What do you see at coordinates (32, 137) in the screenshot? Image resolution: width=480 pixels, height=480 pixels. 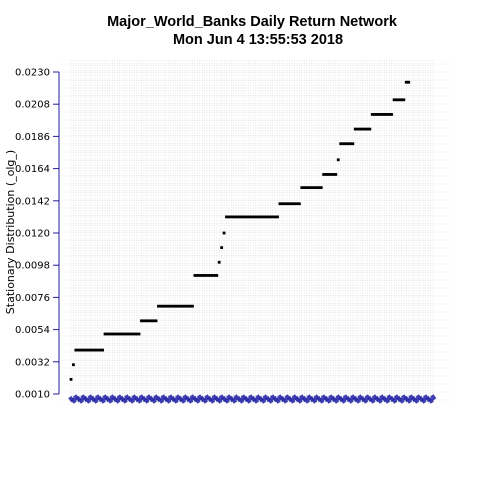 I see `y-tick-label: 0.0186` at bounding box center [32, 137].